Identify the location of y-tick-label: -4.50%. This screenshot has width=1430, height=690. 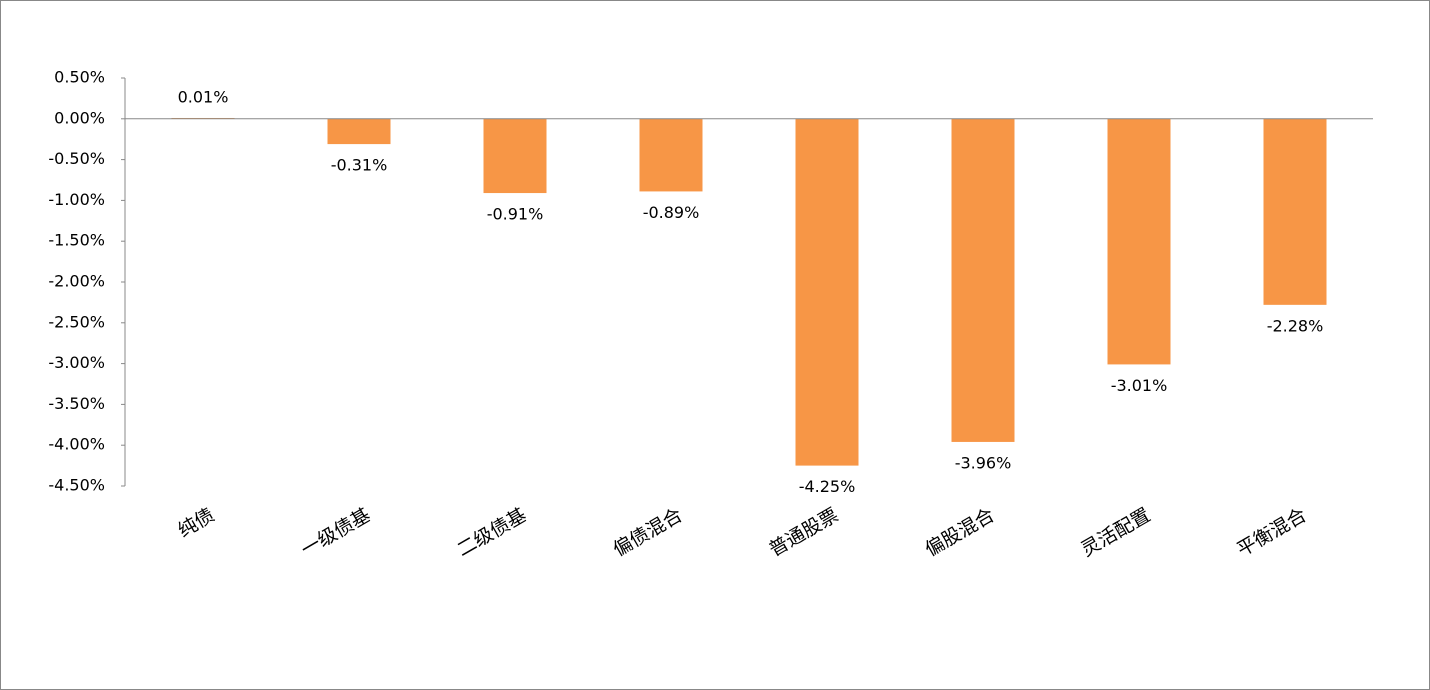
(76, 485).